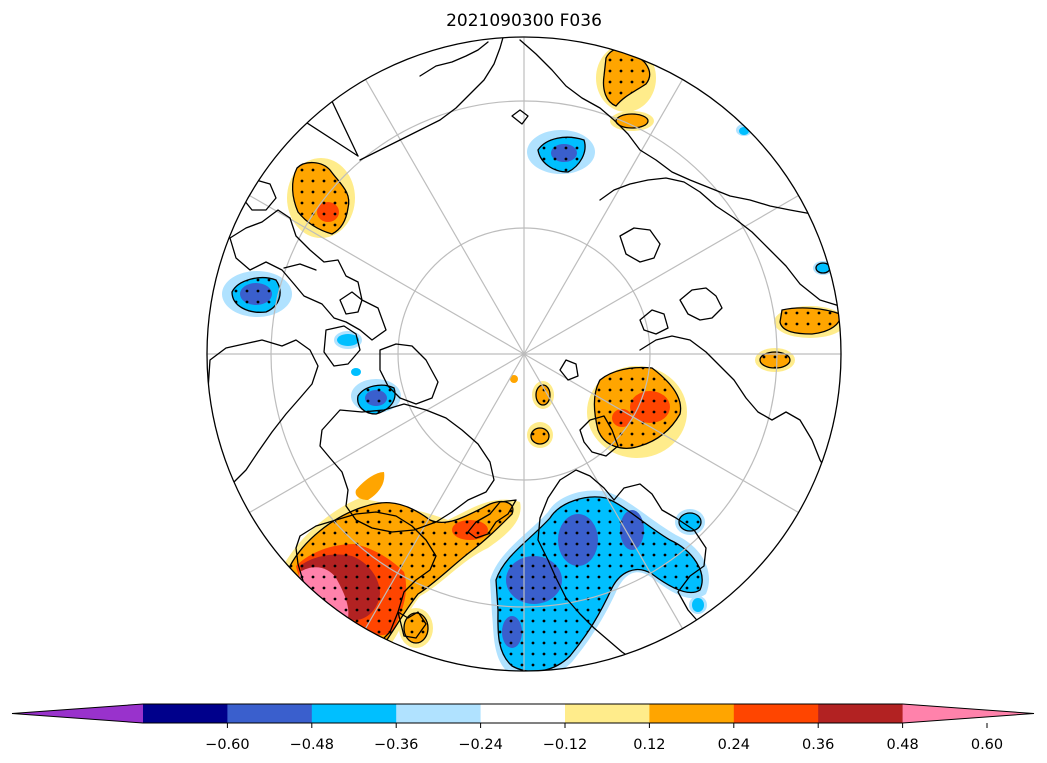 The height and width of the screenshot is (763, 1047). I want to click on colorbar-tick-label: 0.24, so click(734, 745).